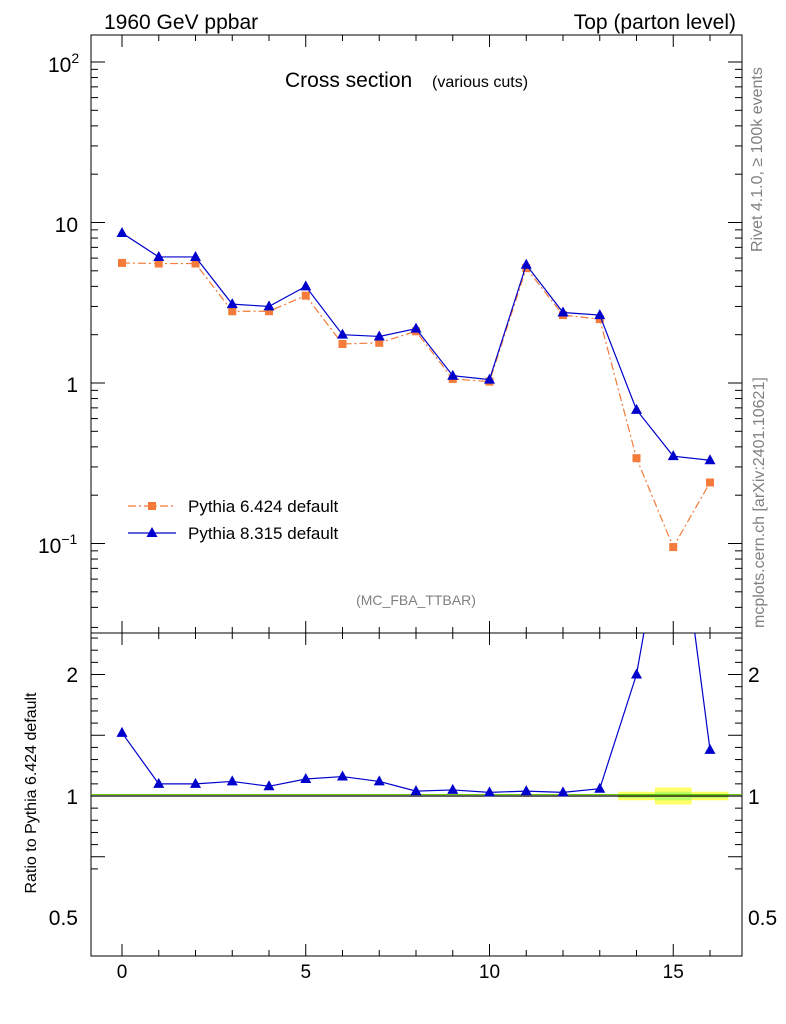 The image size is (786, 1024). Describe the element at coordinates (122, 972) in the screenshot. I see `x-tick-label: 0` at that location.